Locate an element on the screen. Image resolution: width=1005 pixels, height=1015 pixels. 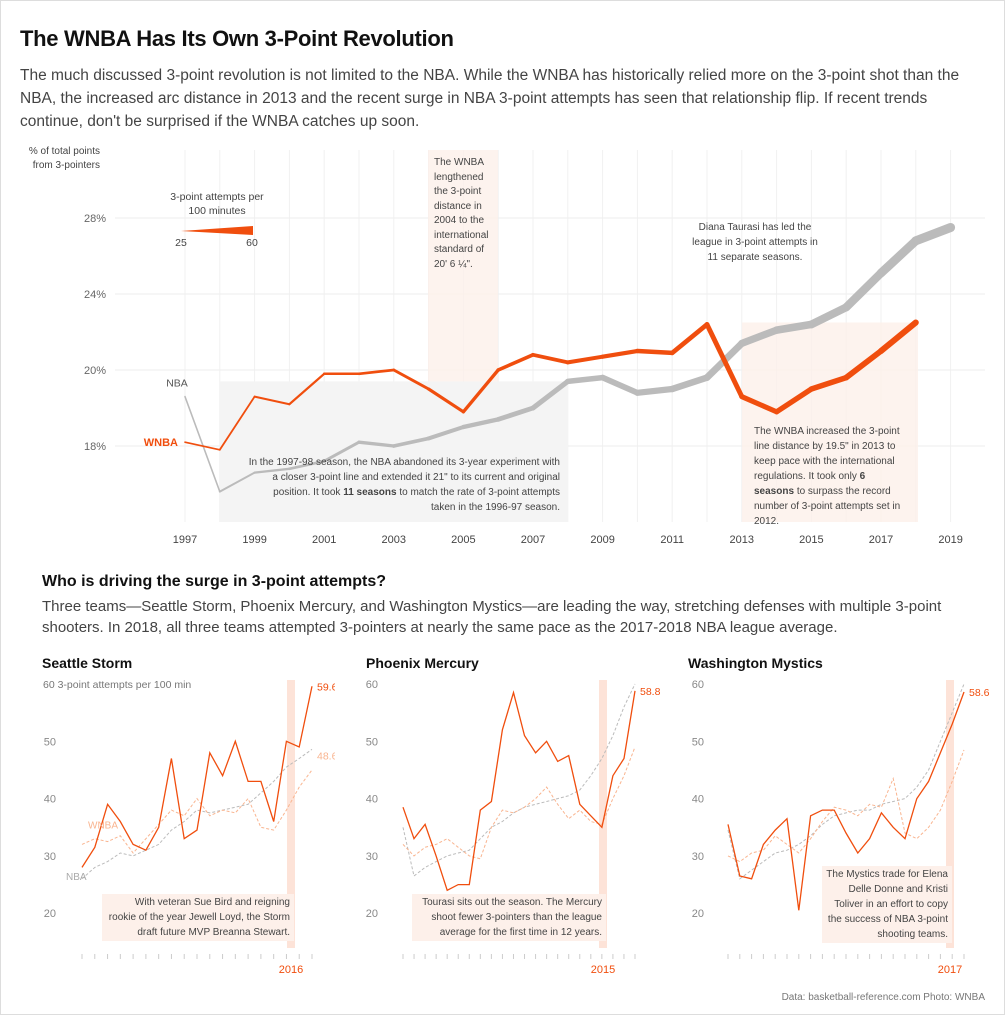
annotation-nba-1997-bold: 11 seasons is located at coordinates (370, 492).